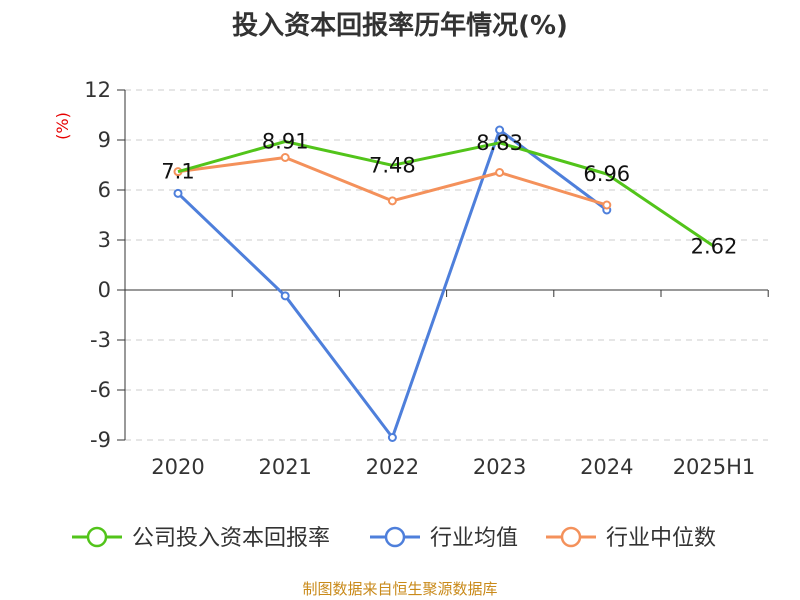  Describe the element at coordinates (392, 467) in the screenshot. I see `x-tick-label: 2022` at that location.